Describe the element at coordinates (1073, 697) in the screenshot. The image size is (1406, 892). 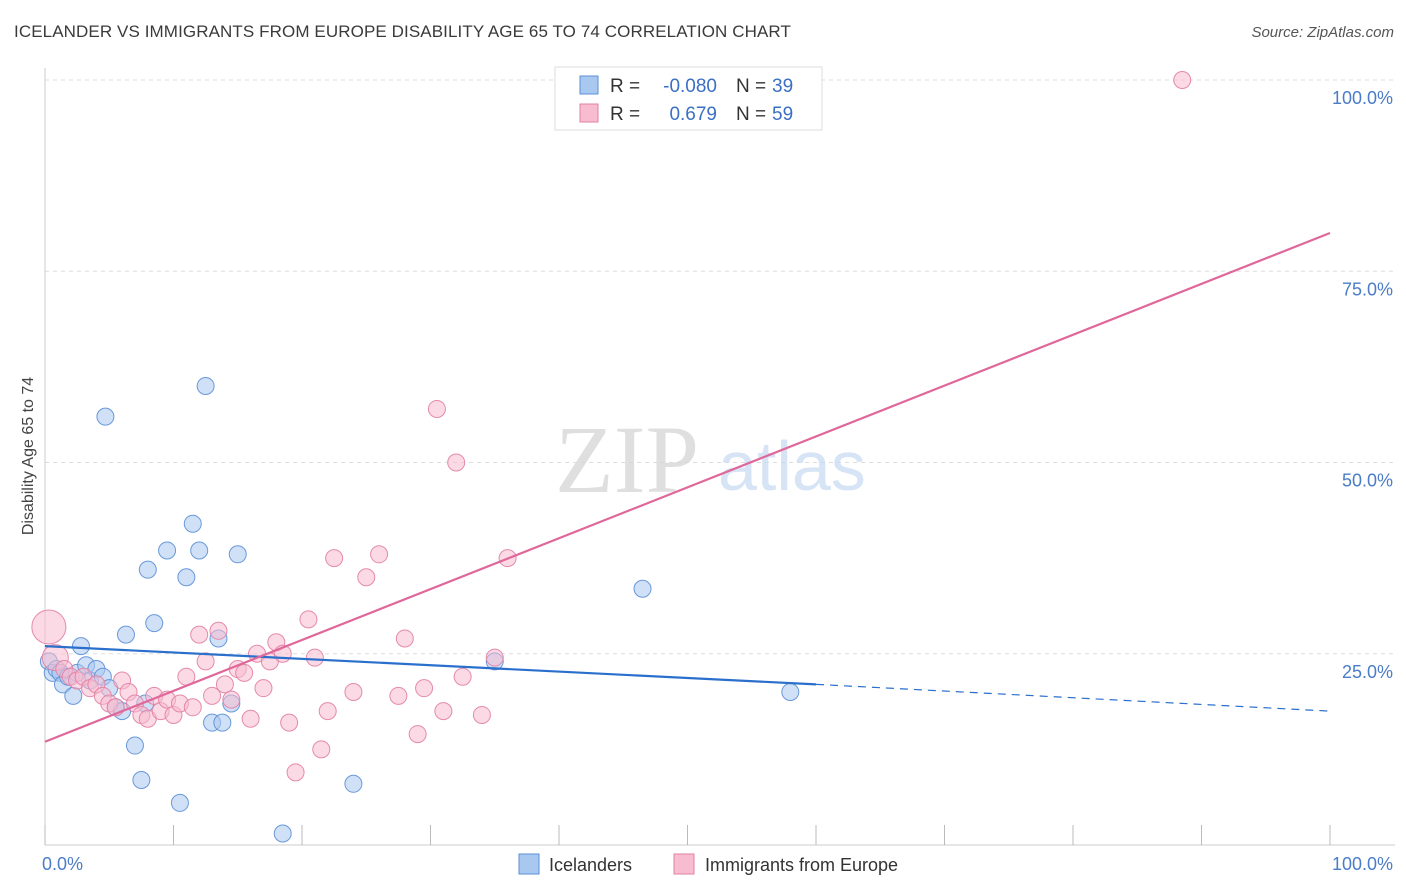
I see `icelanders-trend-extension` at that location.